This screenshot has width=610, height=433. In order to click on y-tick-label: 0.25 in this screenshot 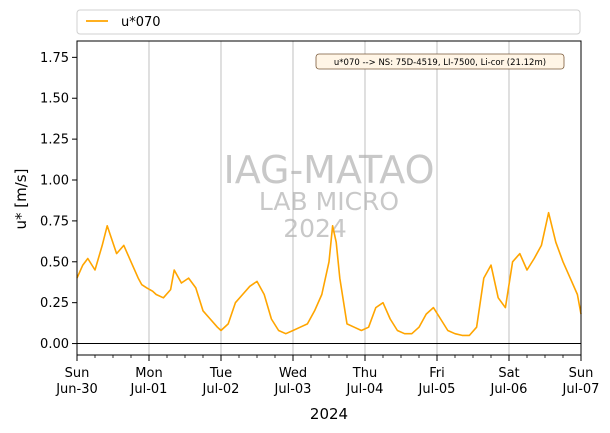, I will do `click(54, 303)`.